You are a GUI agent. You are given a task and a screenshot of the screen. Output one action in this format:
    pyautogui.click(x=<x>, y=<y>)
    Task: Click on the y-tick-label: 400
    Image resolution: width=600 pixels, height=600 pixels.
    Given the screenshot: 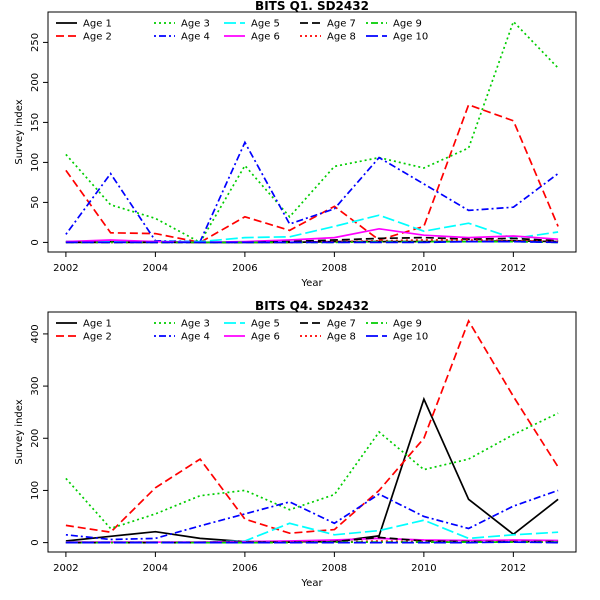 What is the action you would take?
    pyautogui.click(x=35, y=333)
    